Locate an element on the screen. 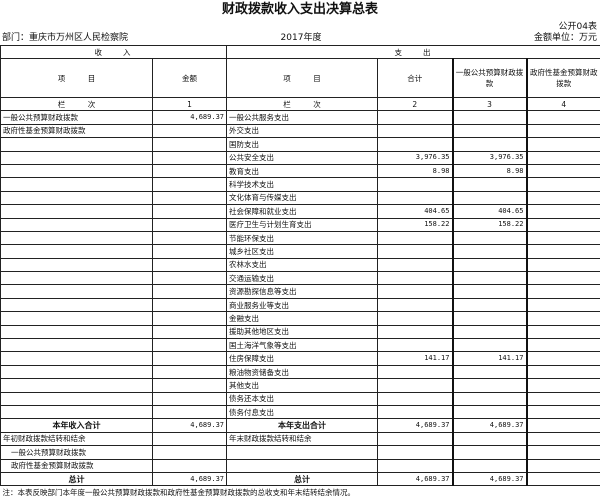 Image resolution: width=600 pixels, height=499 pixels. expense-item: 本年支出合计 is located at coordinates (302, 425).